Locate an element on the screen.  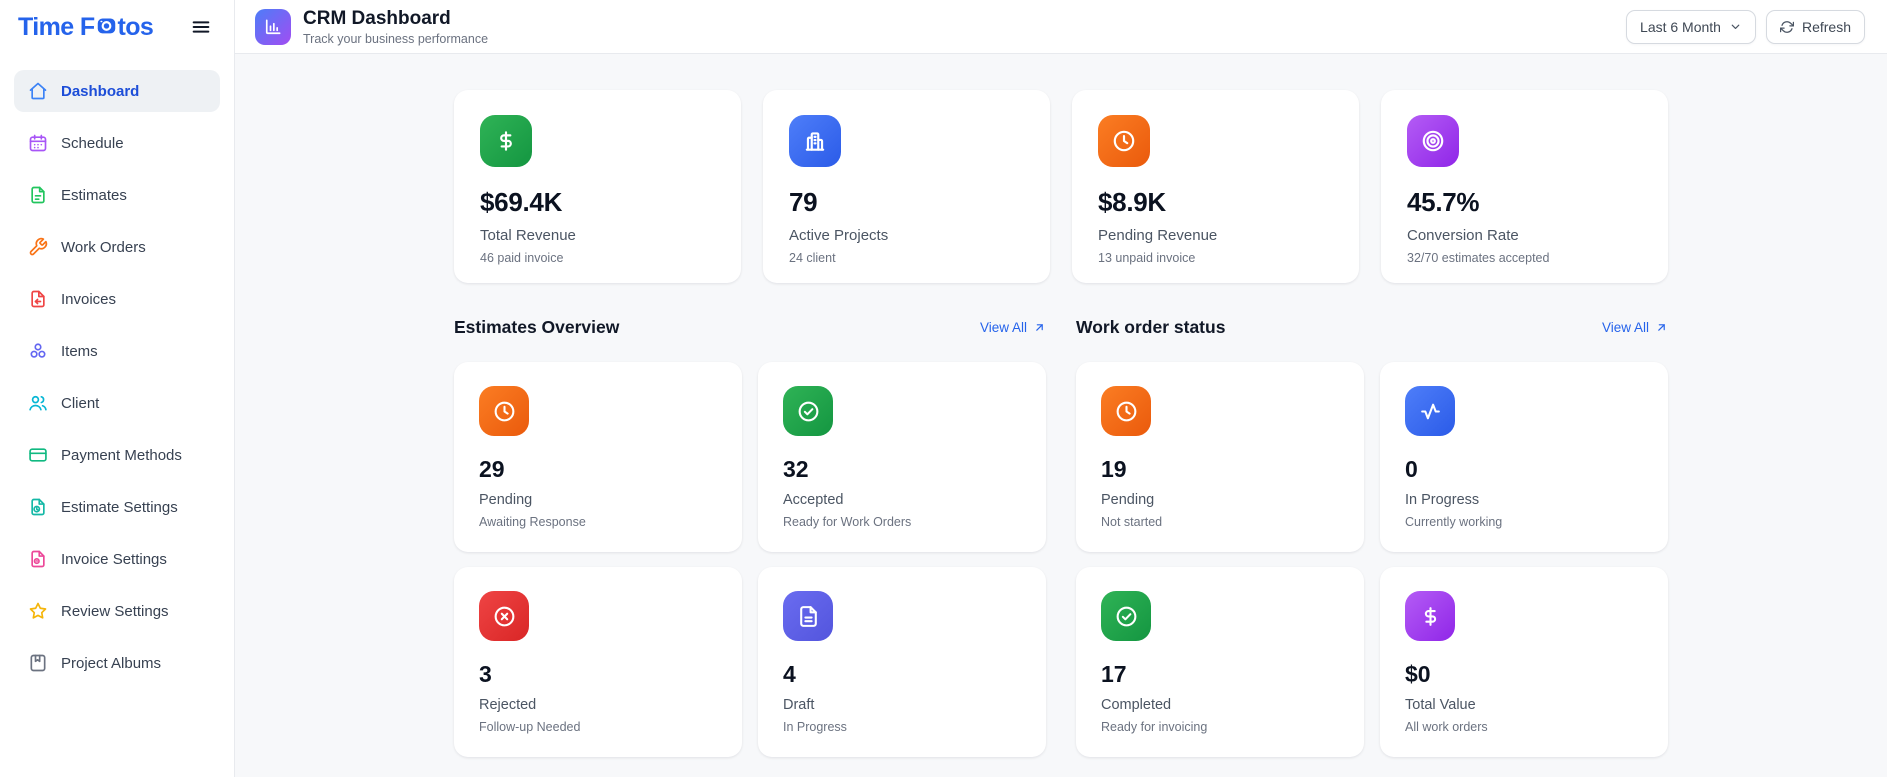
card-label: Draft is located at coordinates (799, 705).